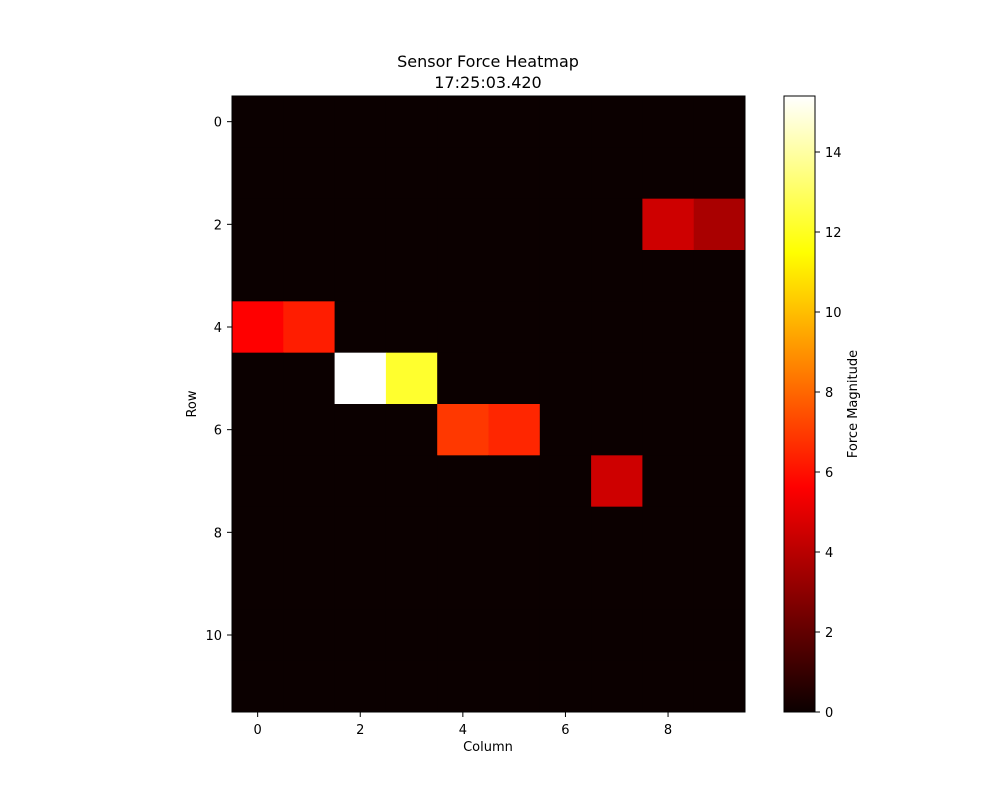 This screenshot has height=800, width=1000. I want to click on colorbar-label: Force Magnitude, so click(853, 404).